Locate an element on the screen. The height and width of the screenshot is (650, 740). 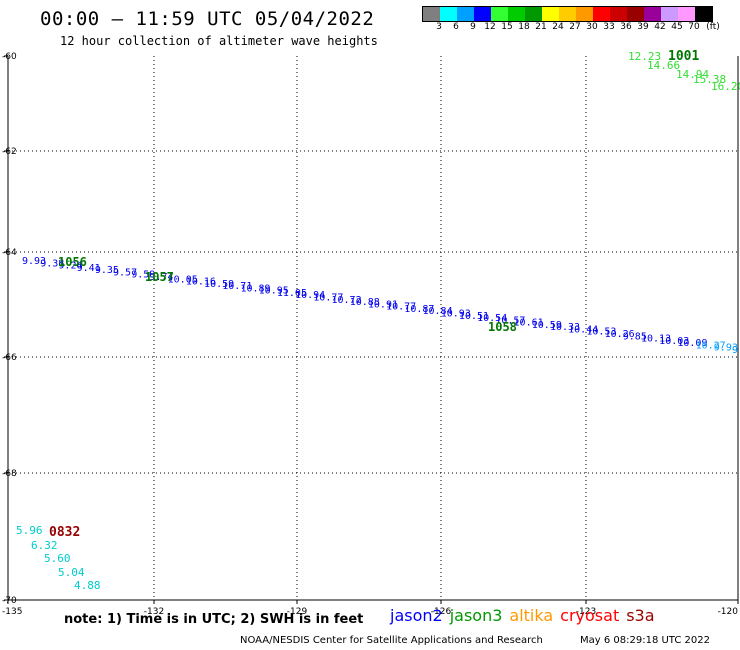
legend-item-altika: altika is located at coordinates (531, 615).